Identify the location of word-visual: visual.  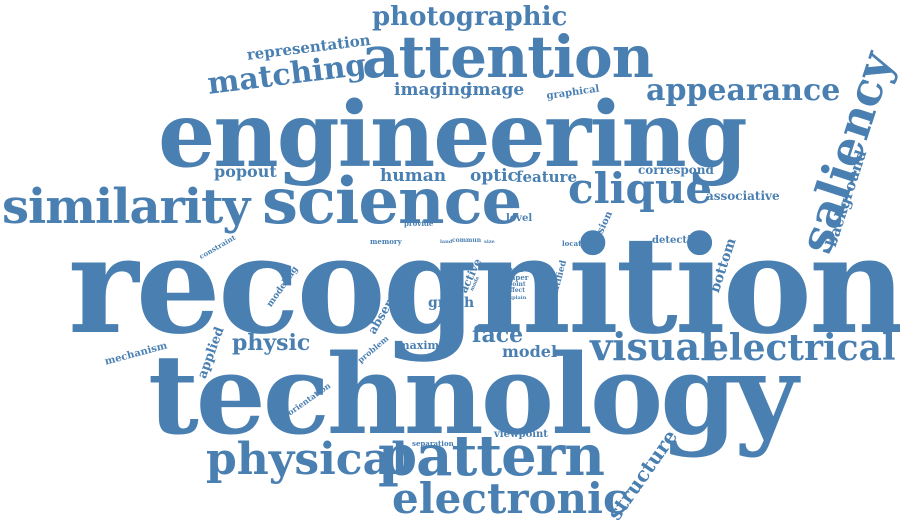
(652, 346).